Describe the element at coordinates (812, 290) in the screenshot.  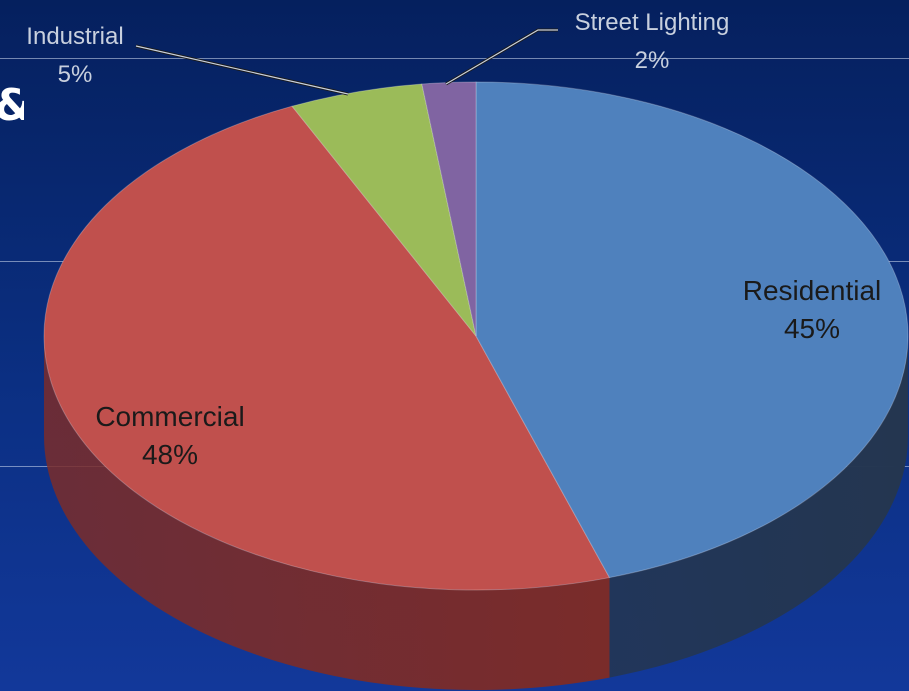
I see `slice-label-residential: Residential` at that location.